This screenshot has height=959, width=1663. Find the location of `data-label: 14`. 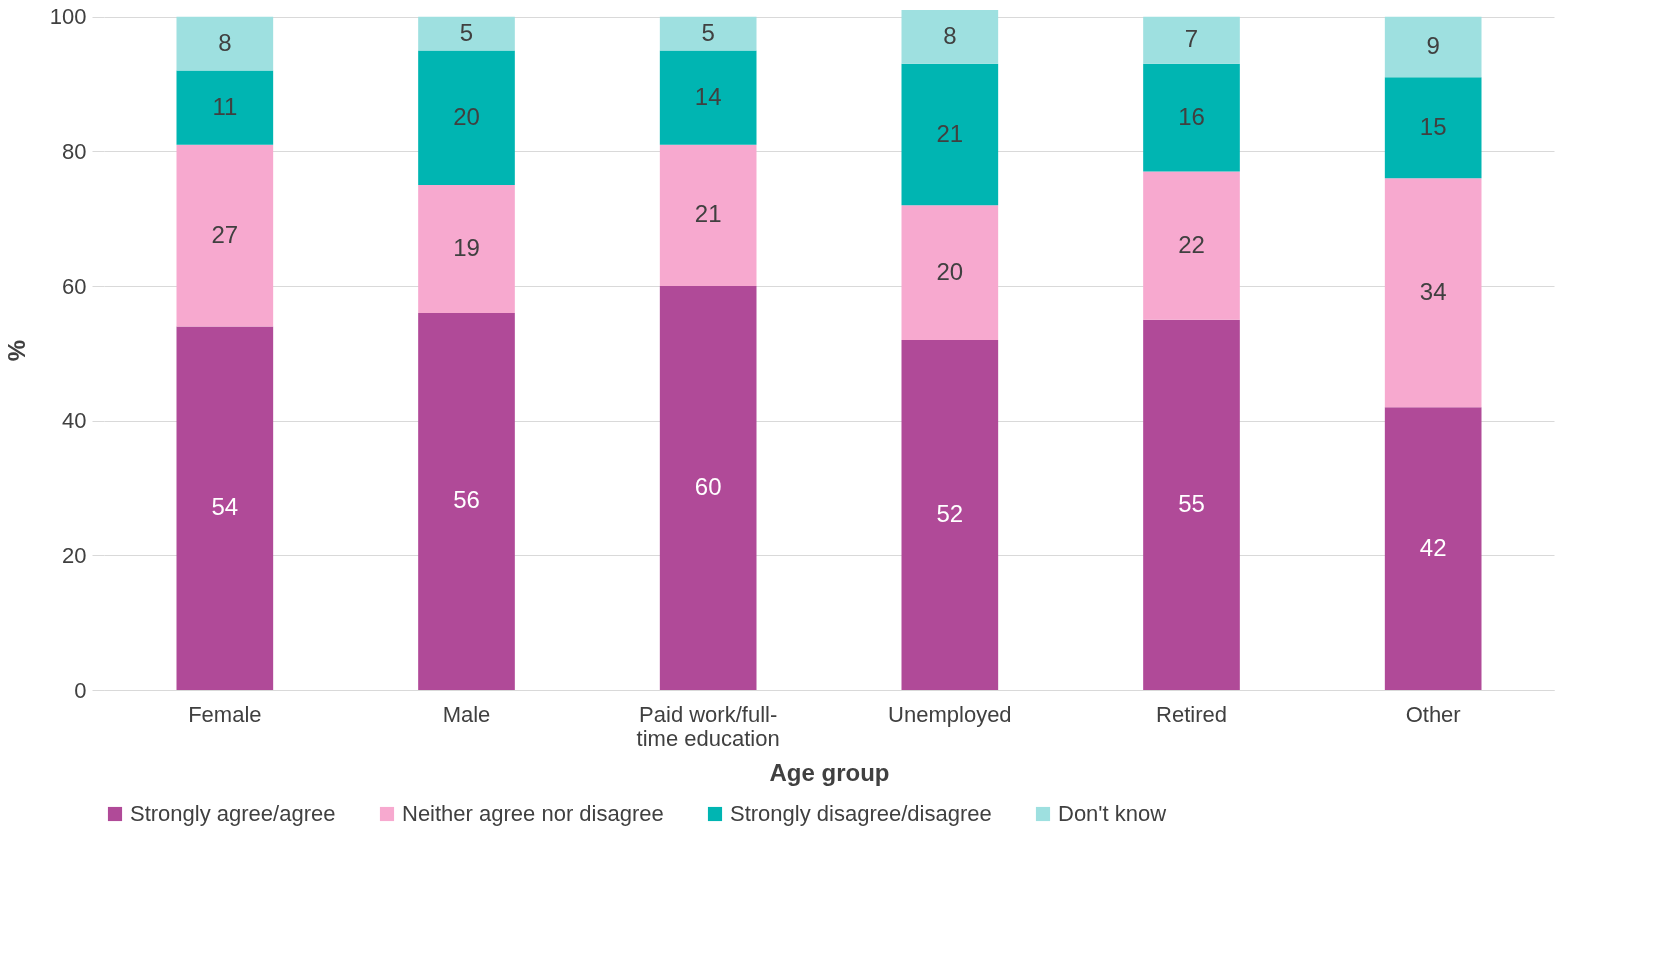

data-label: 14 is located at coordinates (708, 96).